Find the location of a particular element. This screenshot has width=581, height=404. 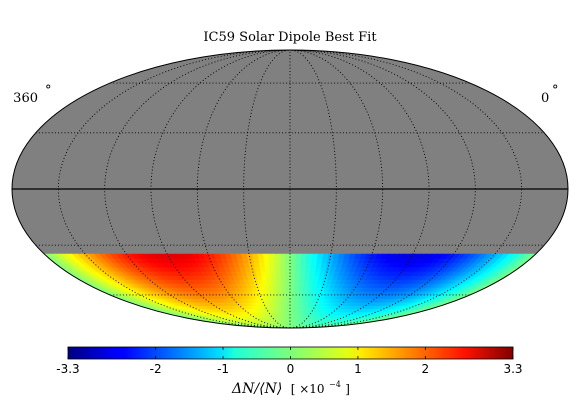

colorbar-tick-label: -3.3 is located at coordinates (67, 369).